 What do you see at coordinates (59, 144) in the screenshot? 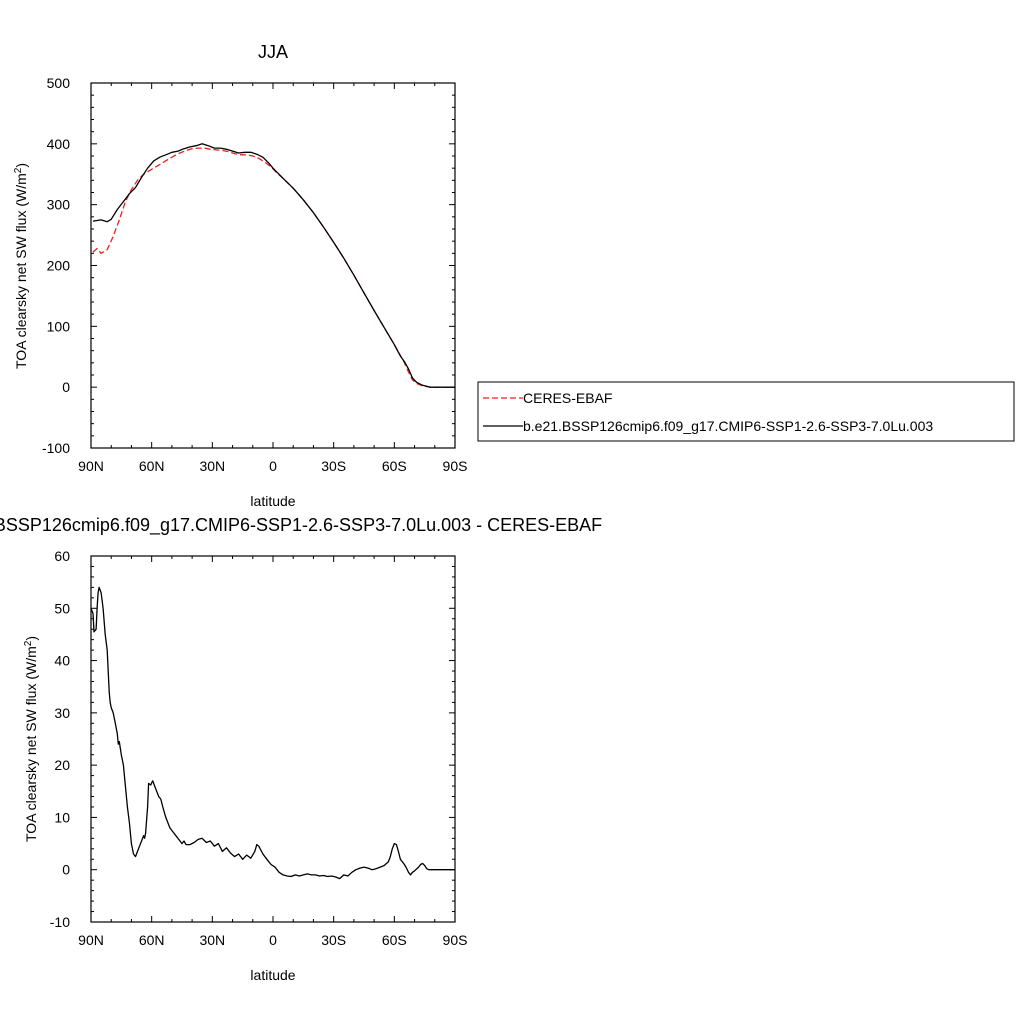
I see `top-y-tick-label: 400` at bounding box center [59, 144].